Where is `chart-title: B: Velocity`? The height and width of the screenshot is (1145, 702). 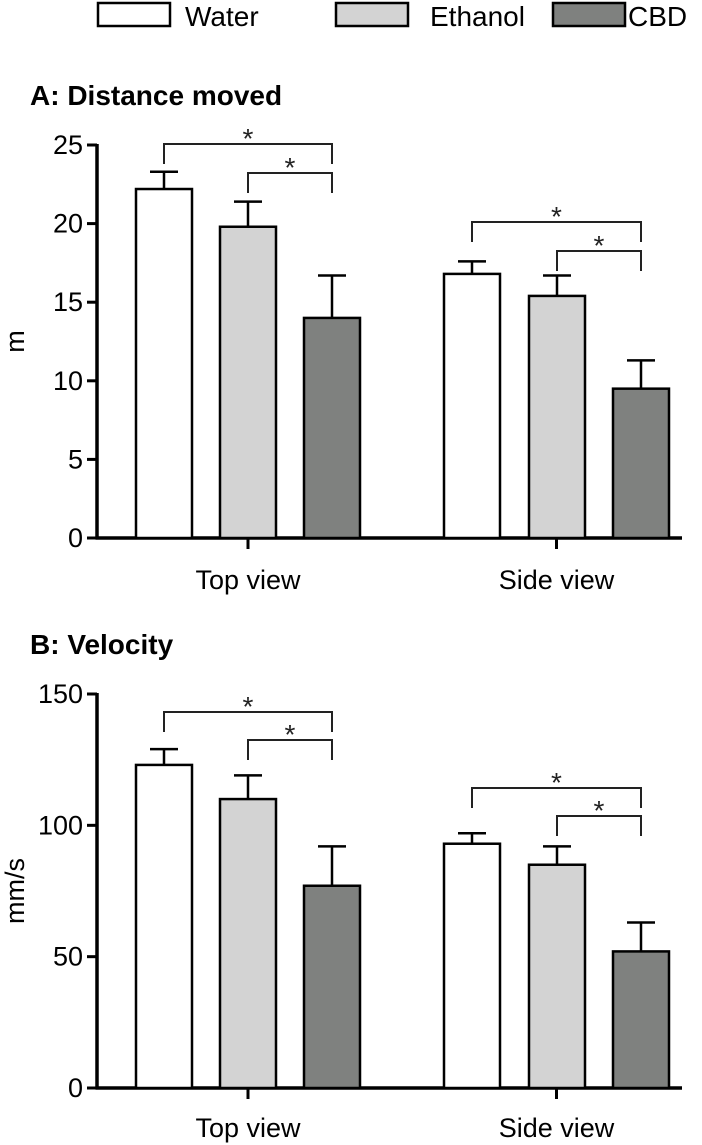
chart-title: B: Velocity is located at coordinates (102, 644).